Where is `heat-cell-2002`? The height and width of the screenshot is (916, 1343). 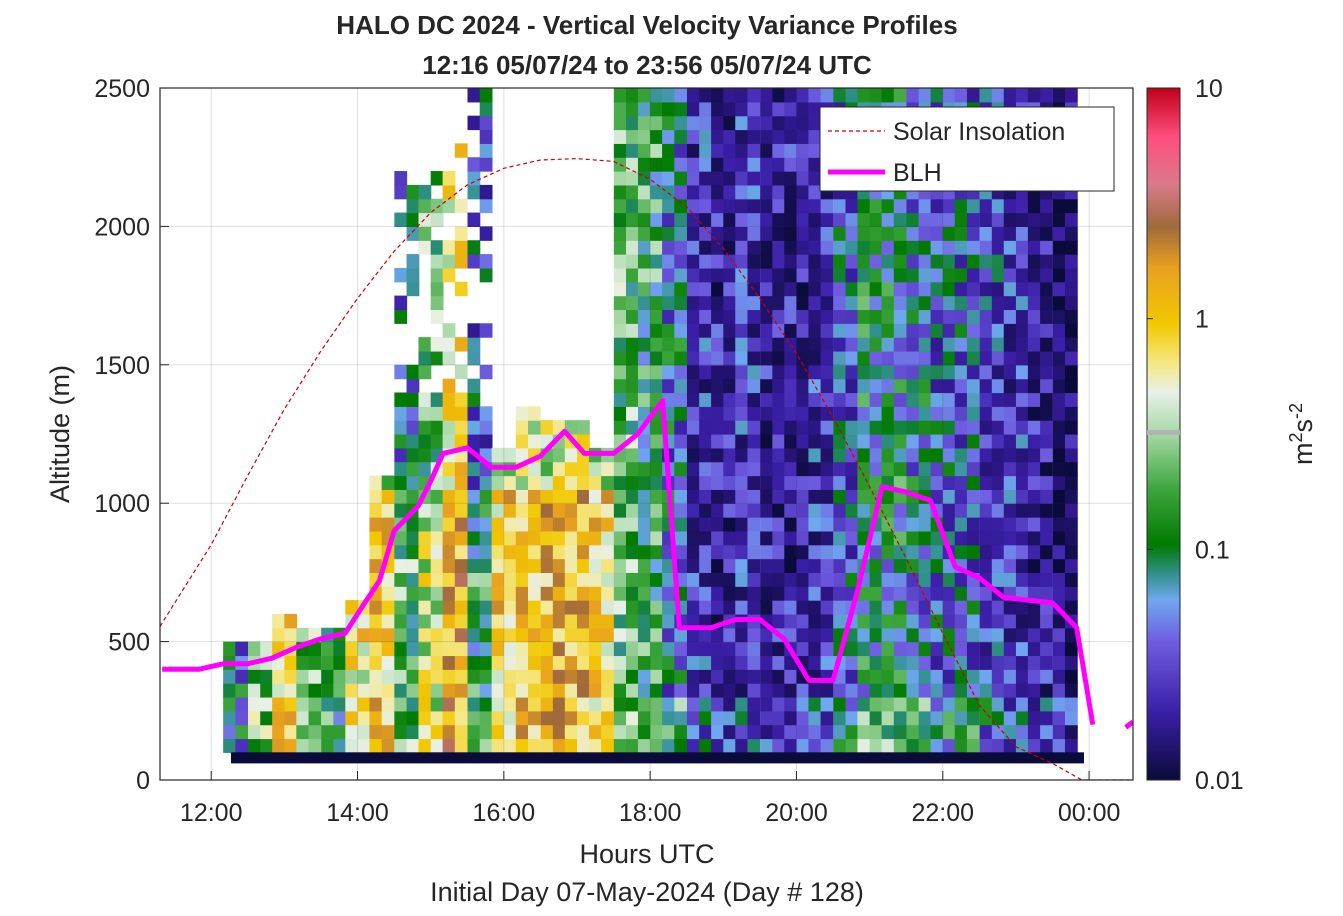
heat-cell-2002 is located at coordinates (949, 233).